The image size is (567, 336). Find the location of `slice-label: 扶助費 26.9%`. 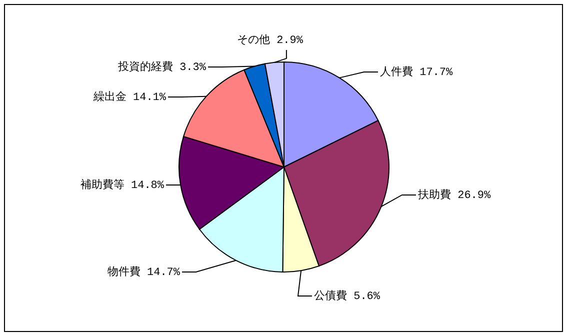

slice-label: 扶助費 26.9% is located at coordinates (454, 195).